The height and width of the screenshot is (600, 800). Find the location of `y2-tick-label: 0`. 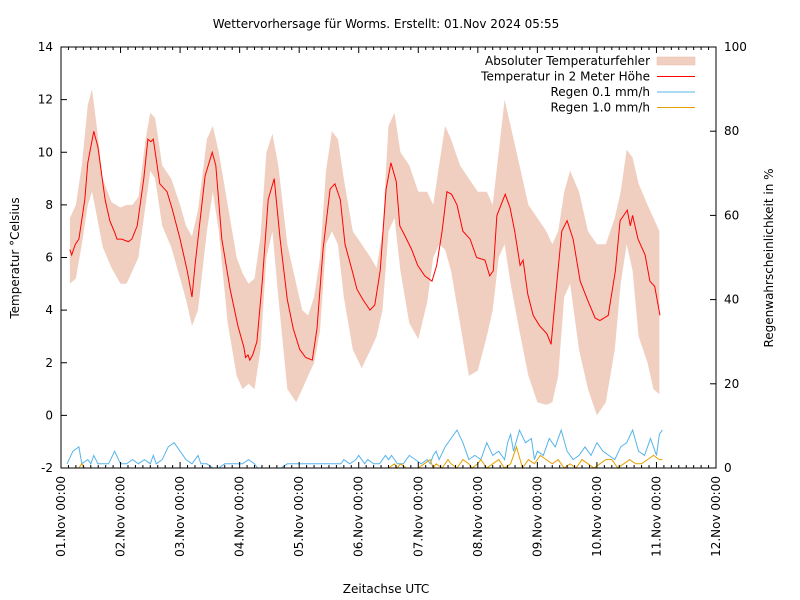

y2-tick-label: 0 is located at coordinates (728, 468).